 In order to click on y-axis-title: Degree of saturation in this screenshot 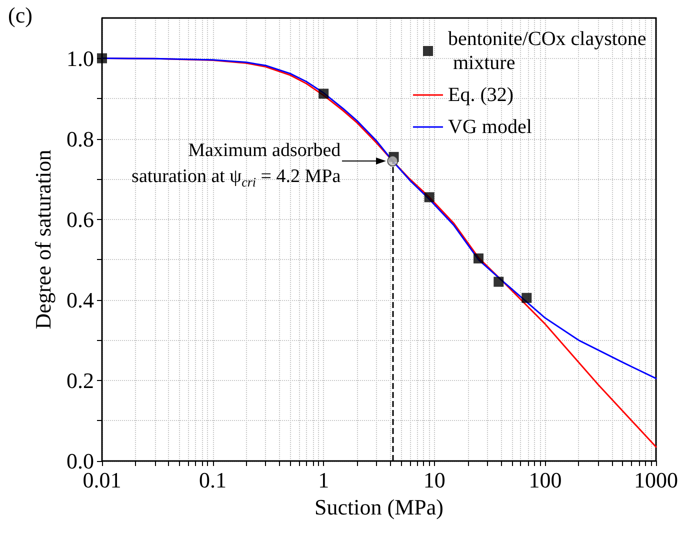, I will do `click(43, 240)`.